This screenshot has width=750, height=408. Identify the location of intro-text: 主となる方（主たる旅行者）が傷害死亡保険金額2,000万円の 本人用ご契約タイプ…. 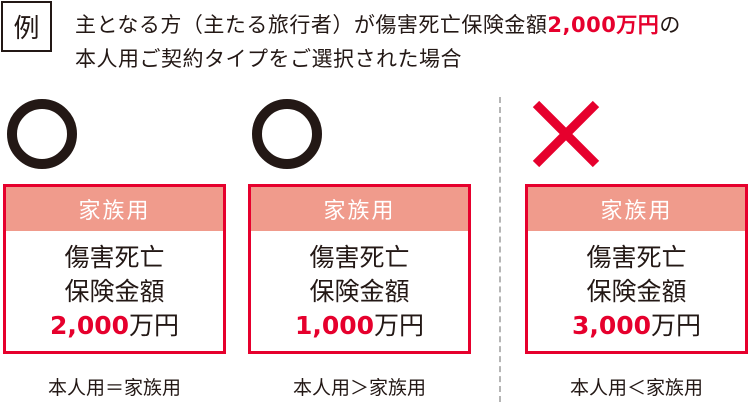
(378, 42).